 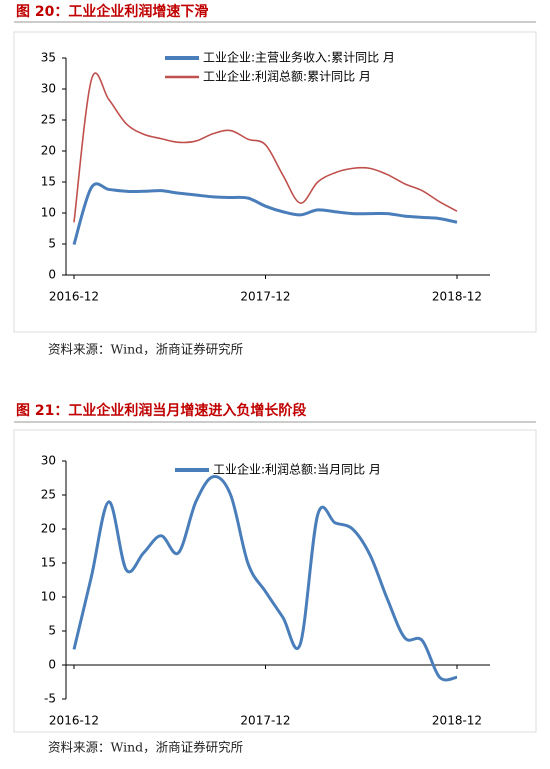 I want to click on y-tick-label: -5, so click(x=50, y=699).